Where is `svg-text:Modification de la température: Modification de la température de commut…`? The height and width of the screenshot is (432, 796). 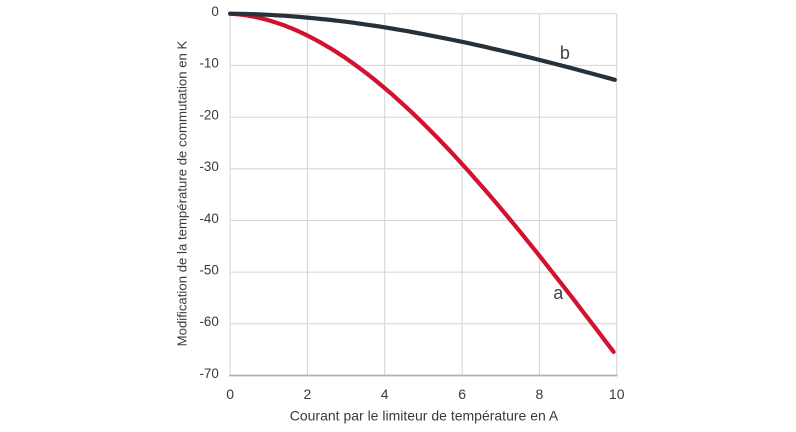
svg-text:Modification de la température: Modification de la température de commut… is located at coordinates (182, 193).